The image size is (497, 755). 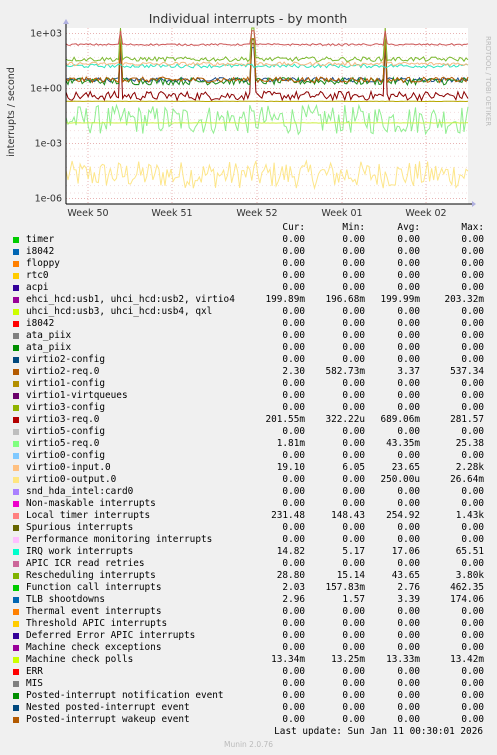 I want to click on series-virtio2-req, so click(x=267, y=61).